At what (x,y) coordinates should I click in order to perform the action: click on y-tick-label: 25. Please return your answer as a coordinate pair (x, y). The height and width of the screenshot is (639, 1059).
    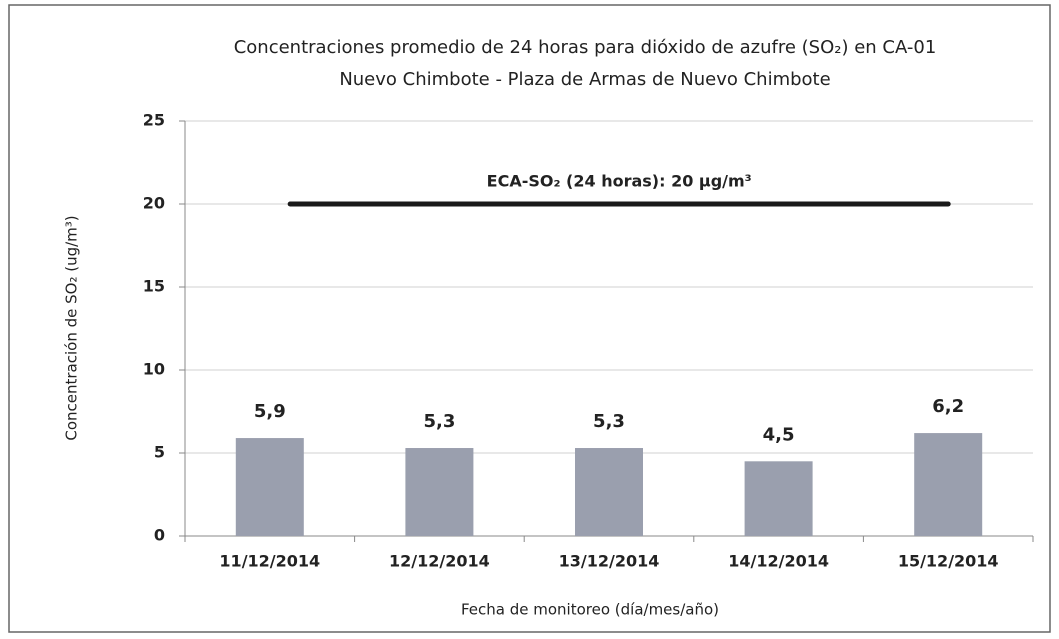
    Looking at the image, I should click on (154, 120).